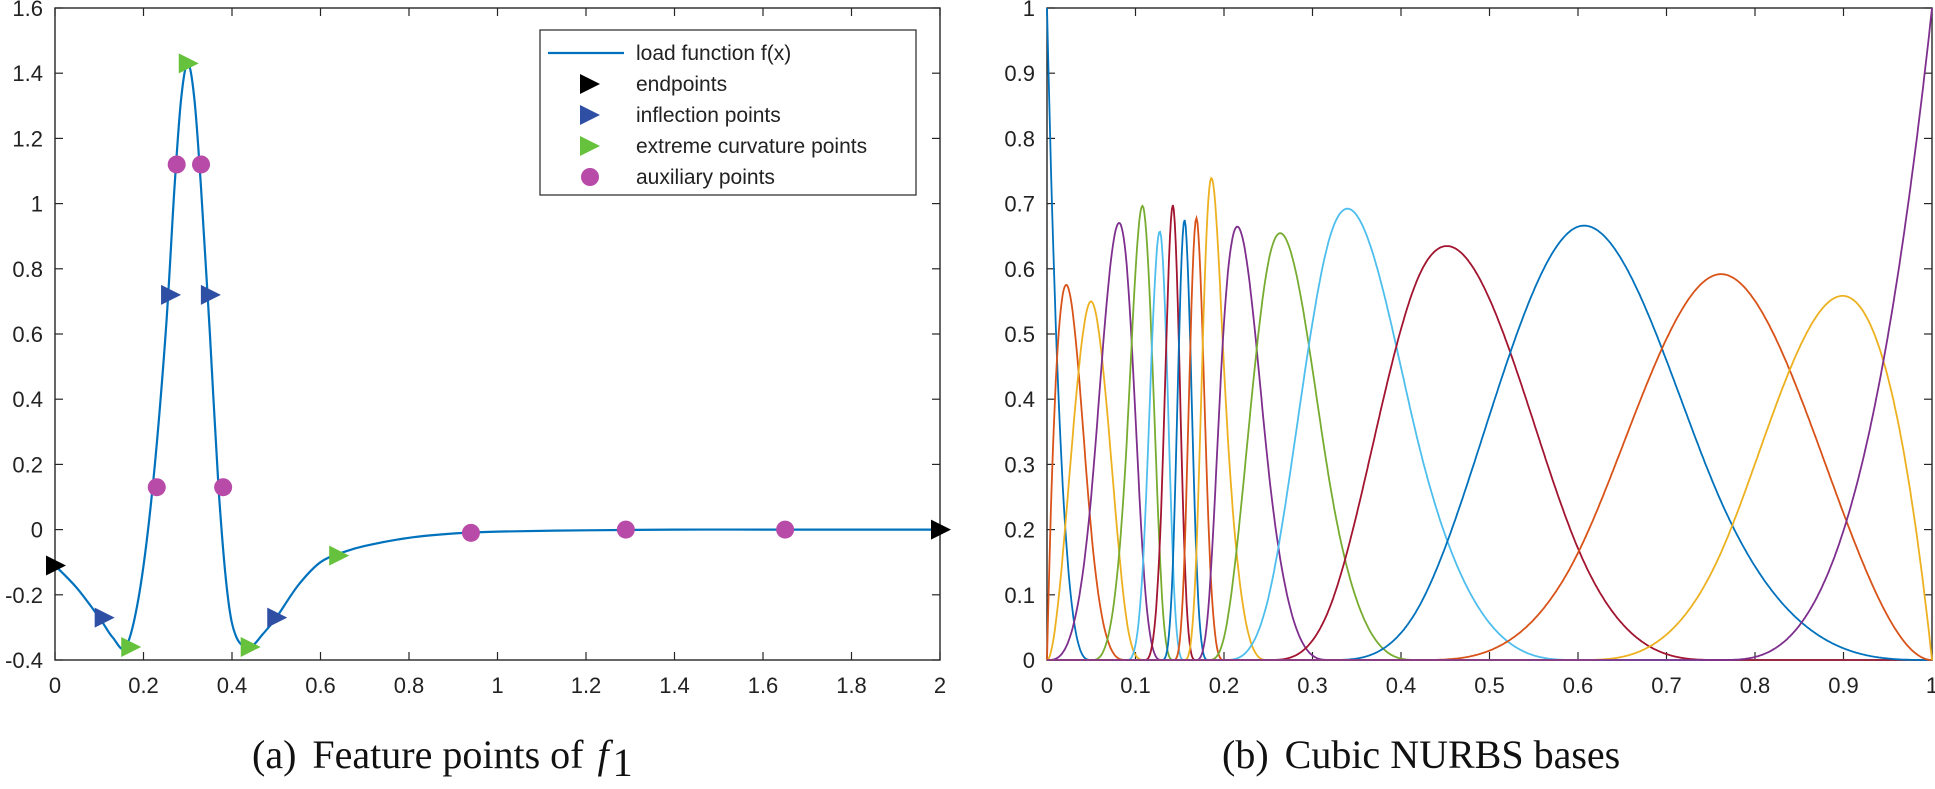  What do you see at coordinates (751, 146) in the screenshot?
I see `legend-label-extreme-curvature-points: extreme curvature points` at bounding box center [751, 146].